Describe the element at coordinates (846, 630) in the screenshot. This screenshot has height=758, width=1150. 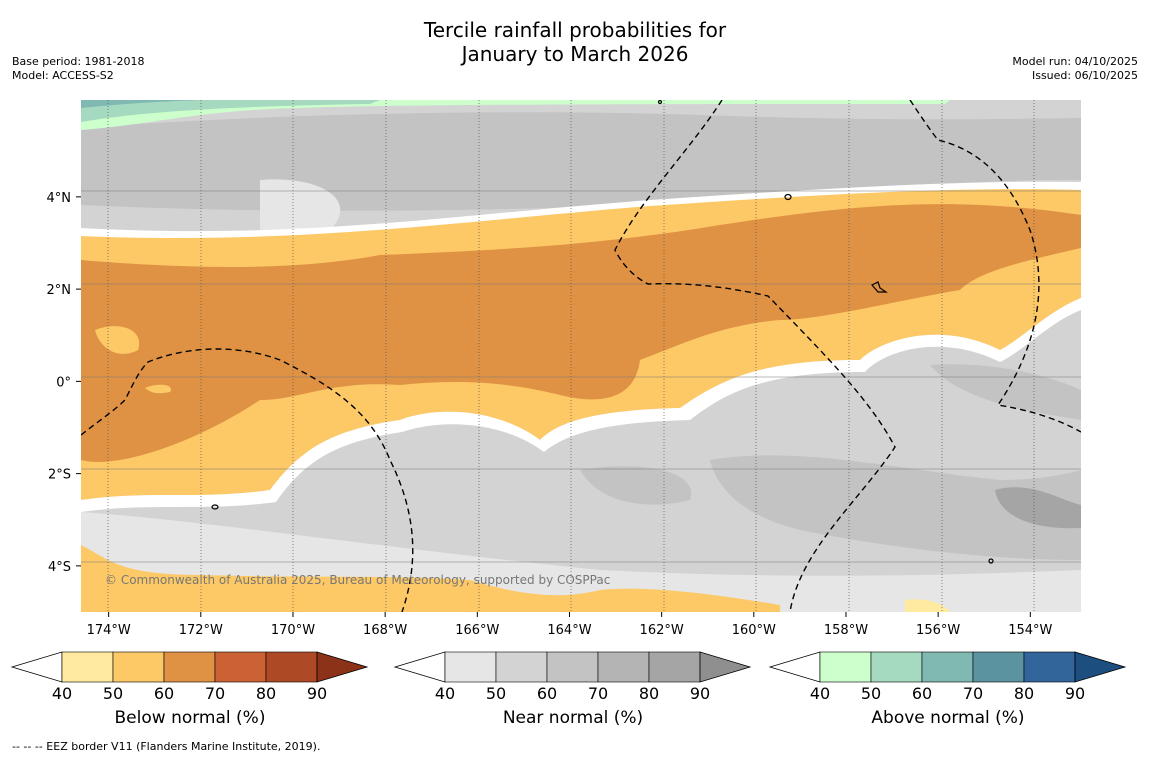
I see `x-tick-label: 158°W` at that location.